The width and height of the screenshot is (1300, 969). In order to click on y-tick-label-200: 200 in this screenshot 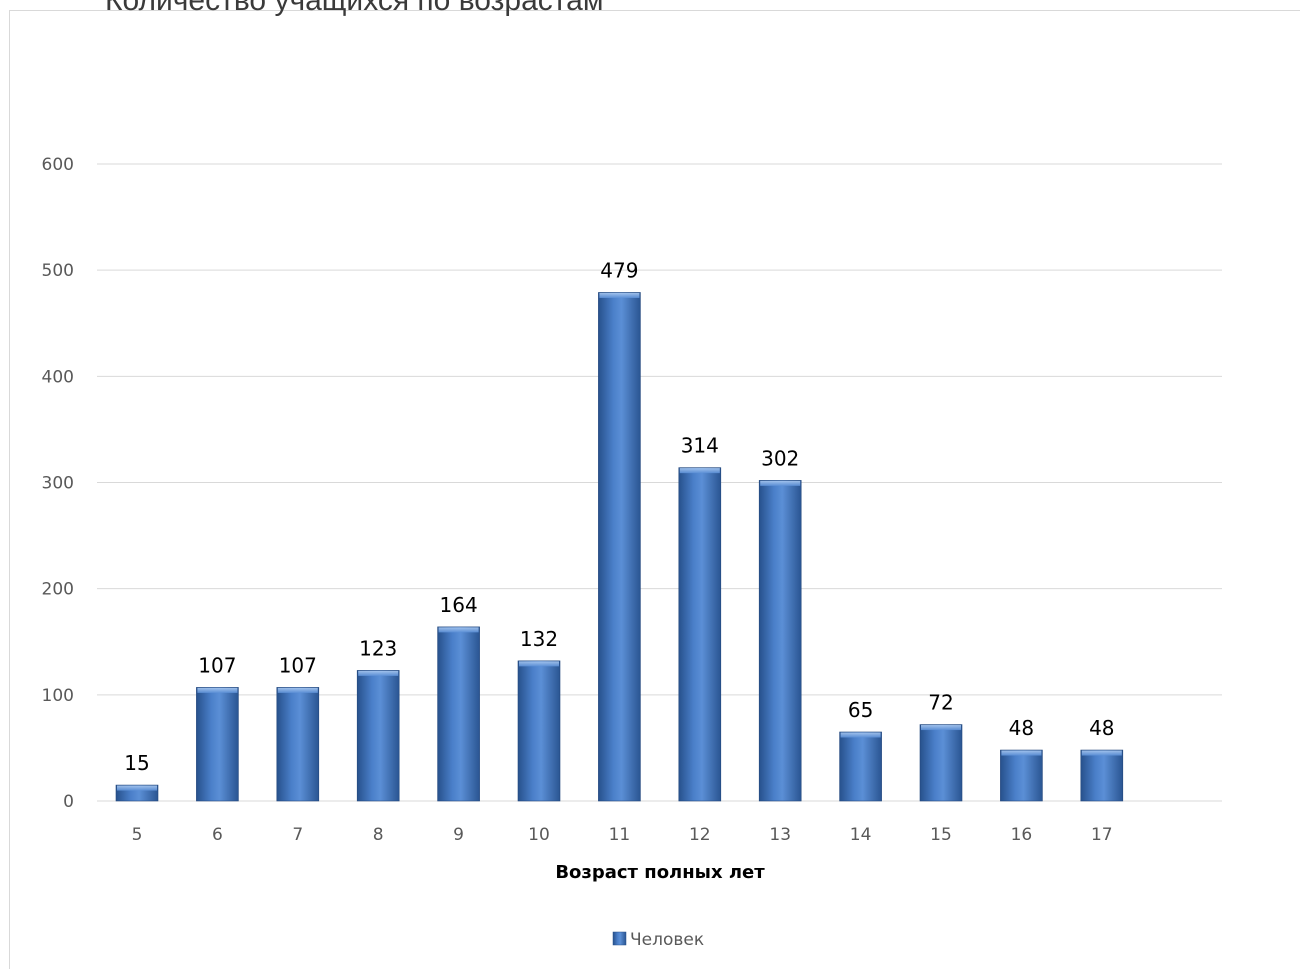, I will do `click(58, 590)`.